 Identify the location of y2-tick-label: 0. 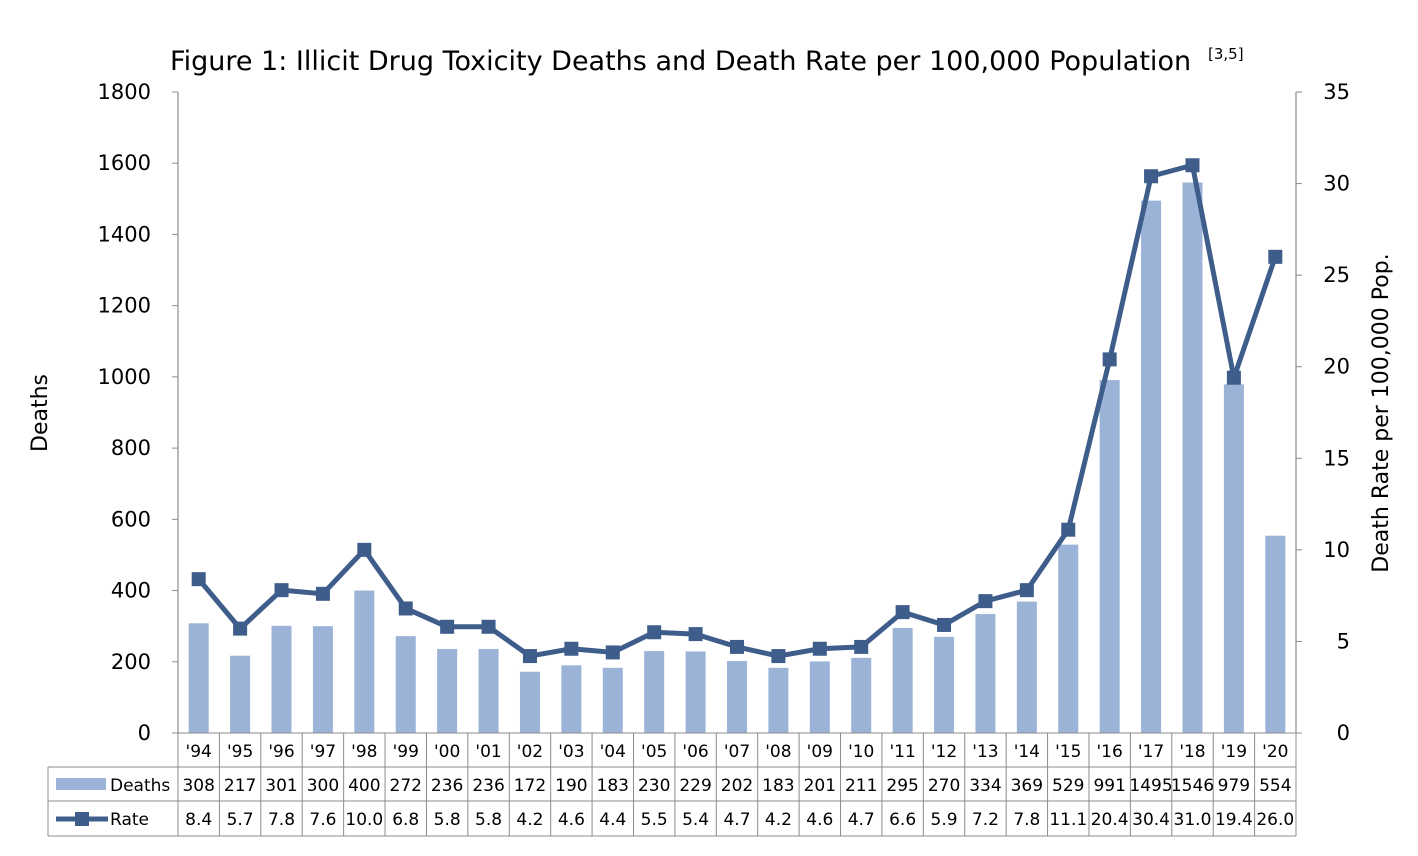
(1343, 733).